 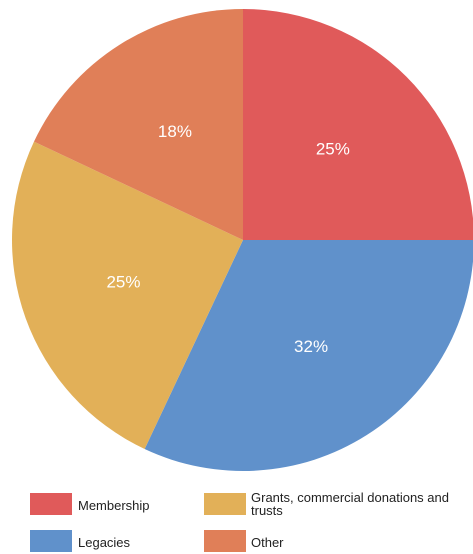 I want to click on legend-swatch-other, so click(x=225, y=541).